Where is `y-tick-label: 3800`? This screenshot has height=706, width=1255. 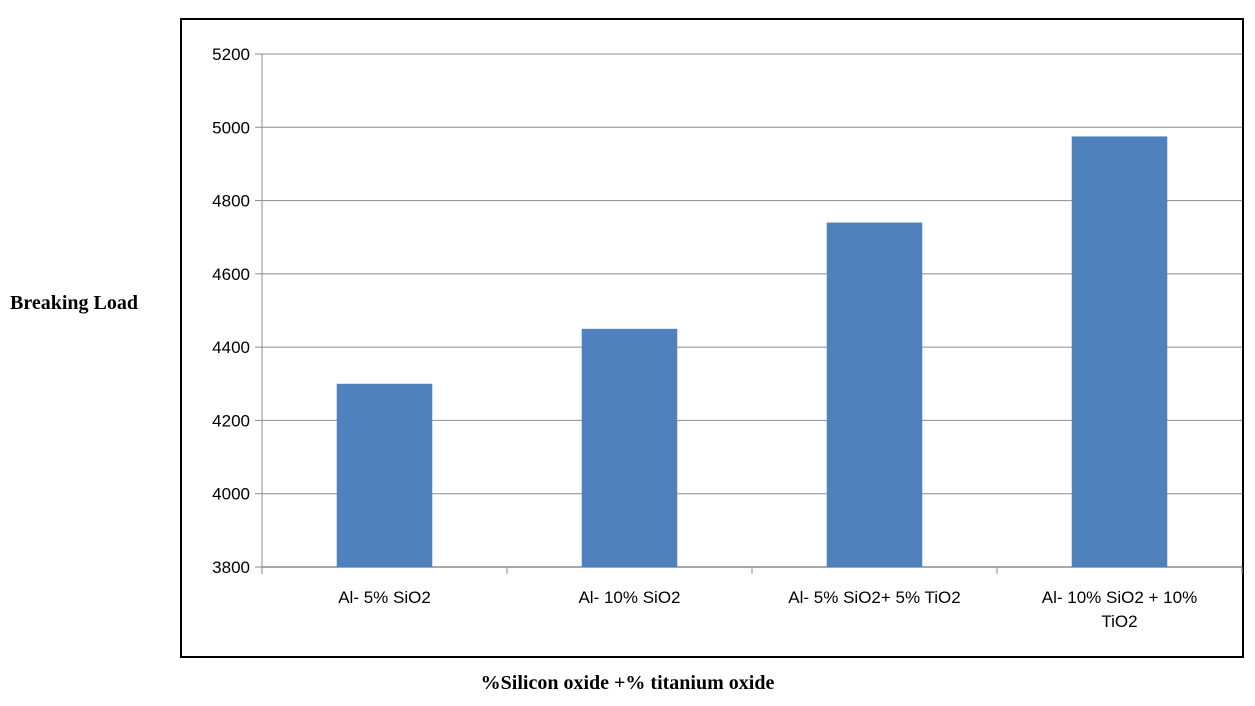
y-tick-label: 3800 is located at coordinates (231, 567).